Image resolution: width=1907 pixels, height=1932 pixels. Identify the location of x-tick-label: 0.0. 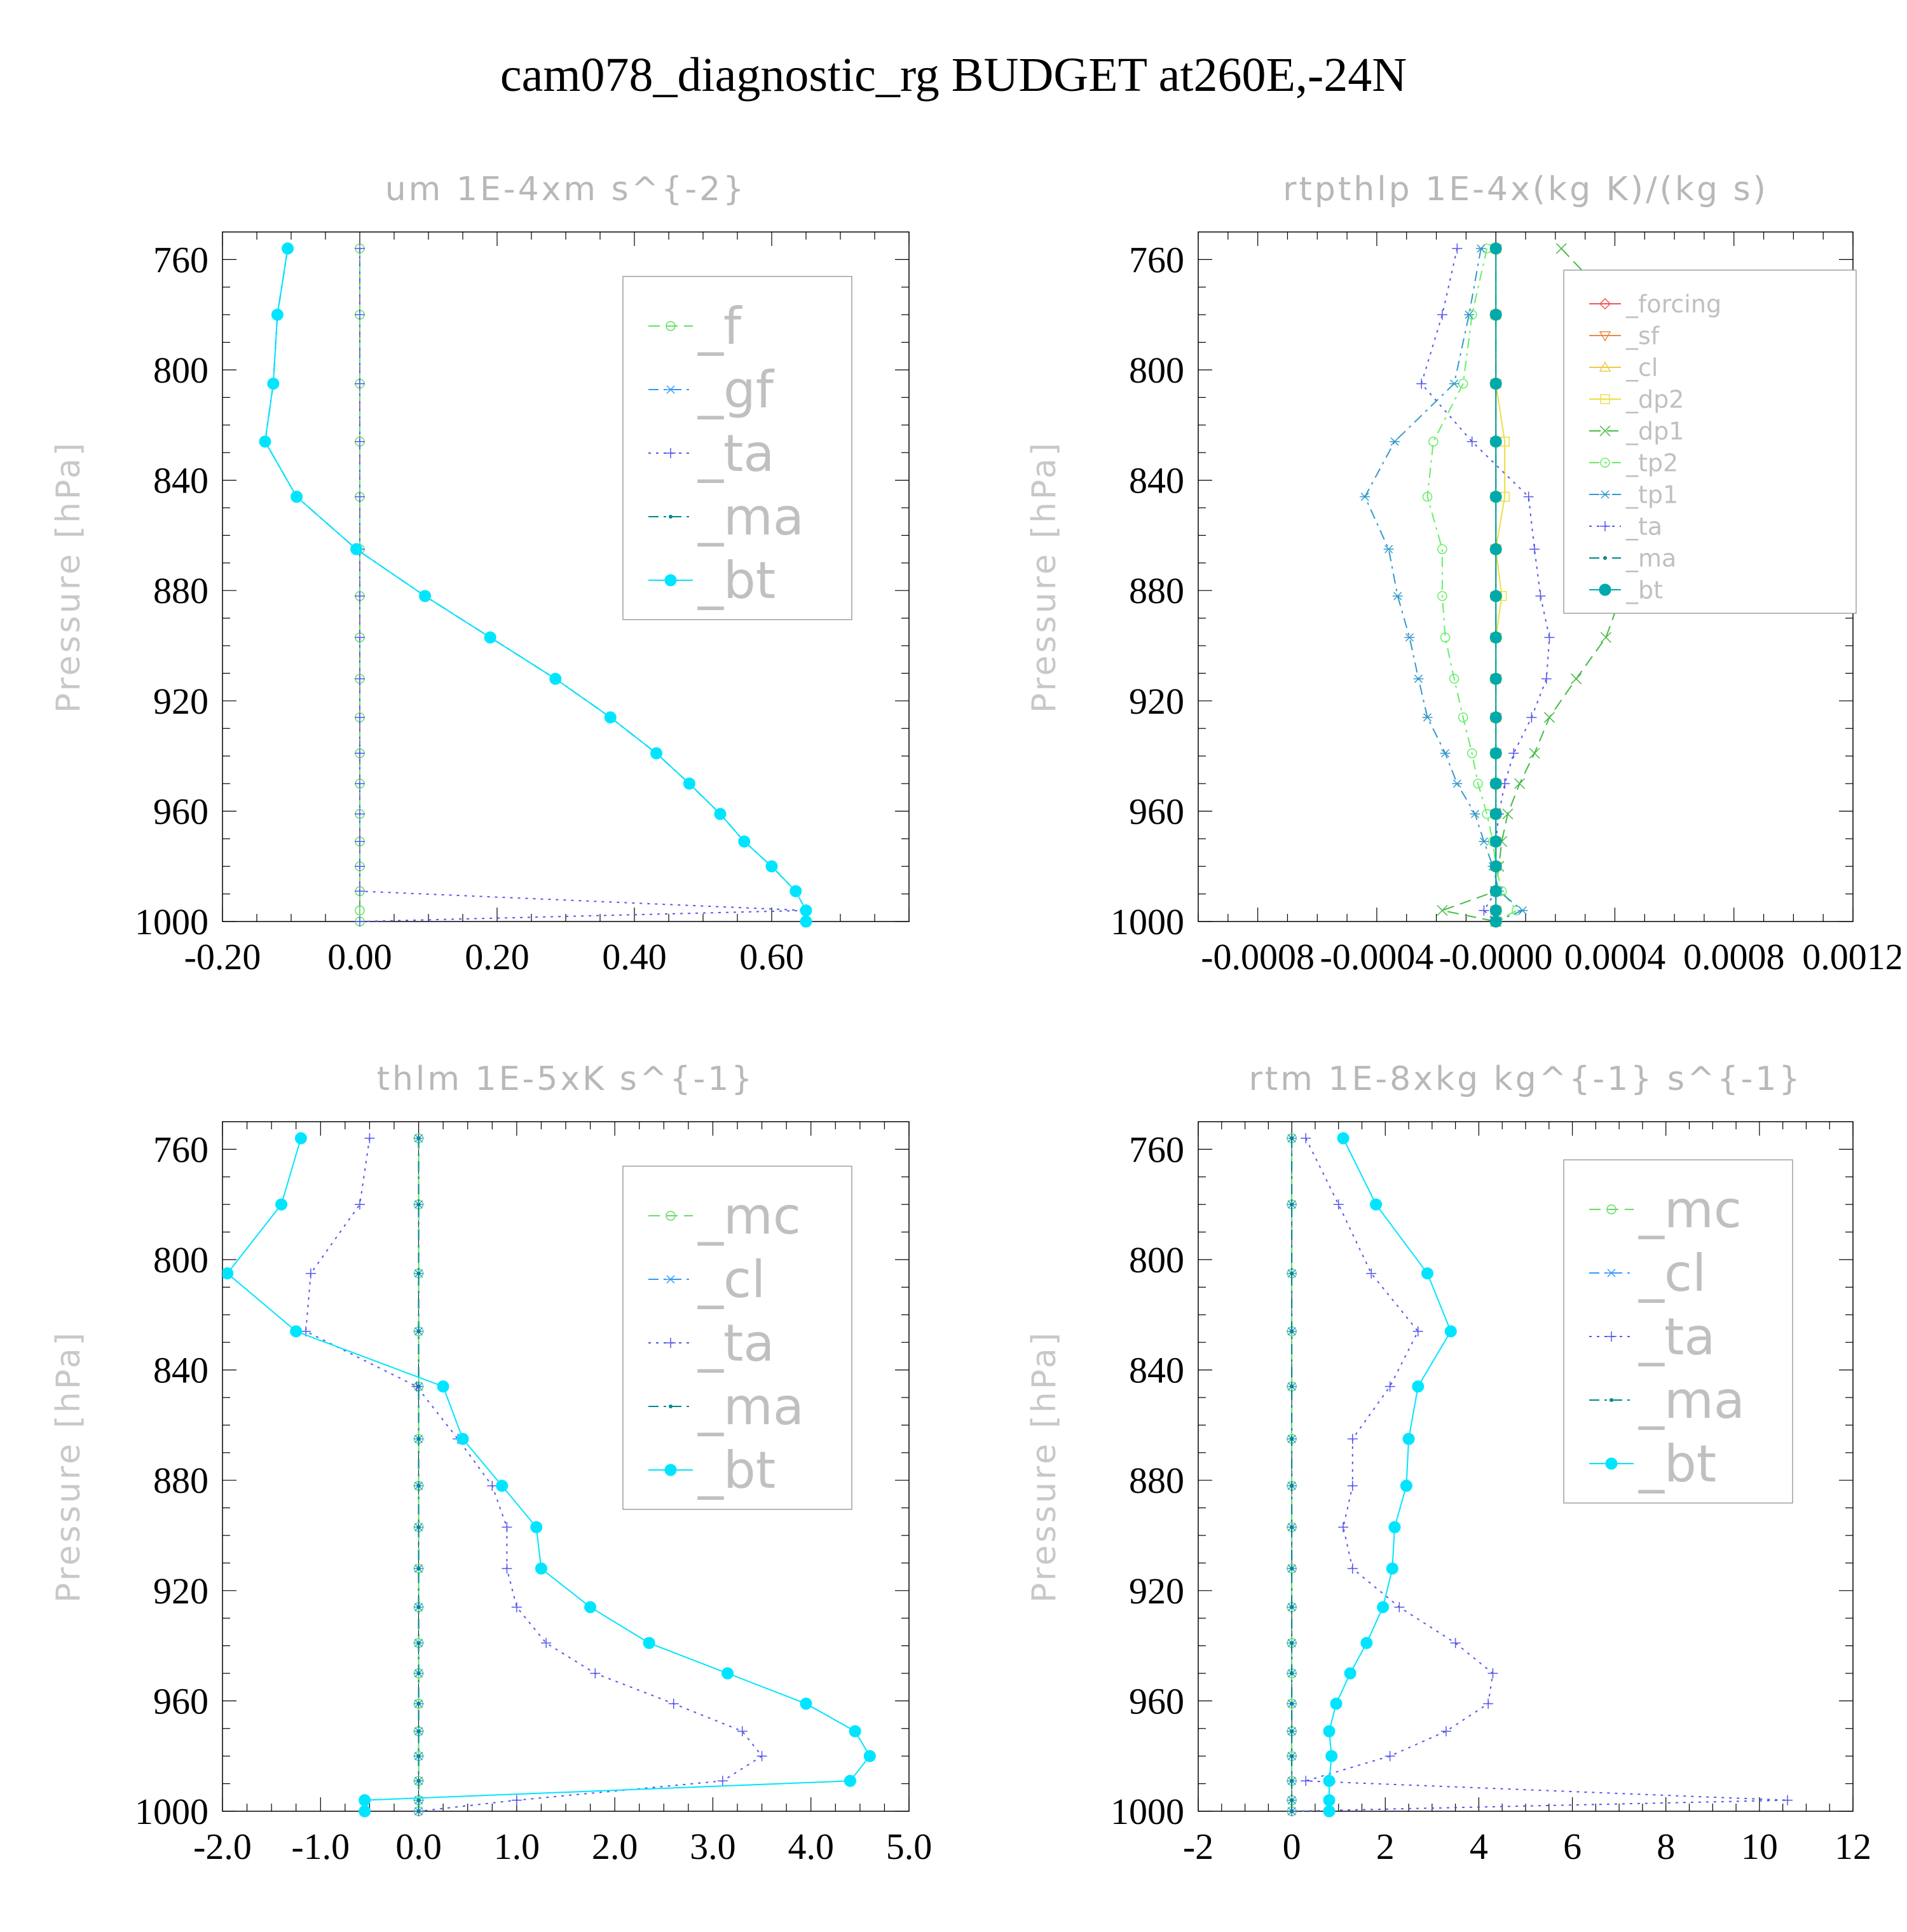
(419, 1846).